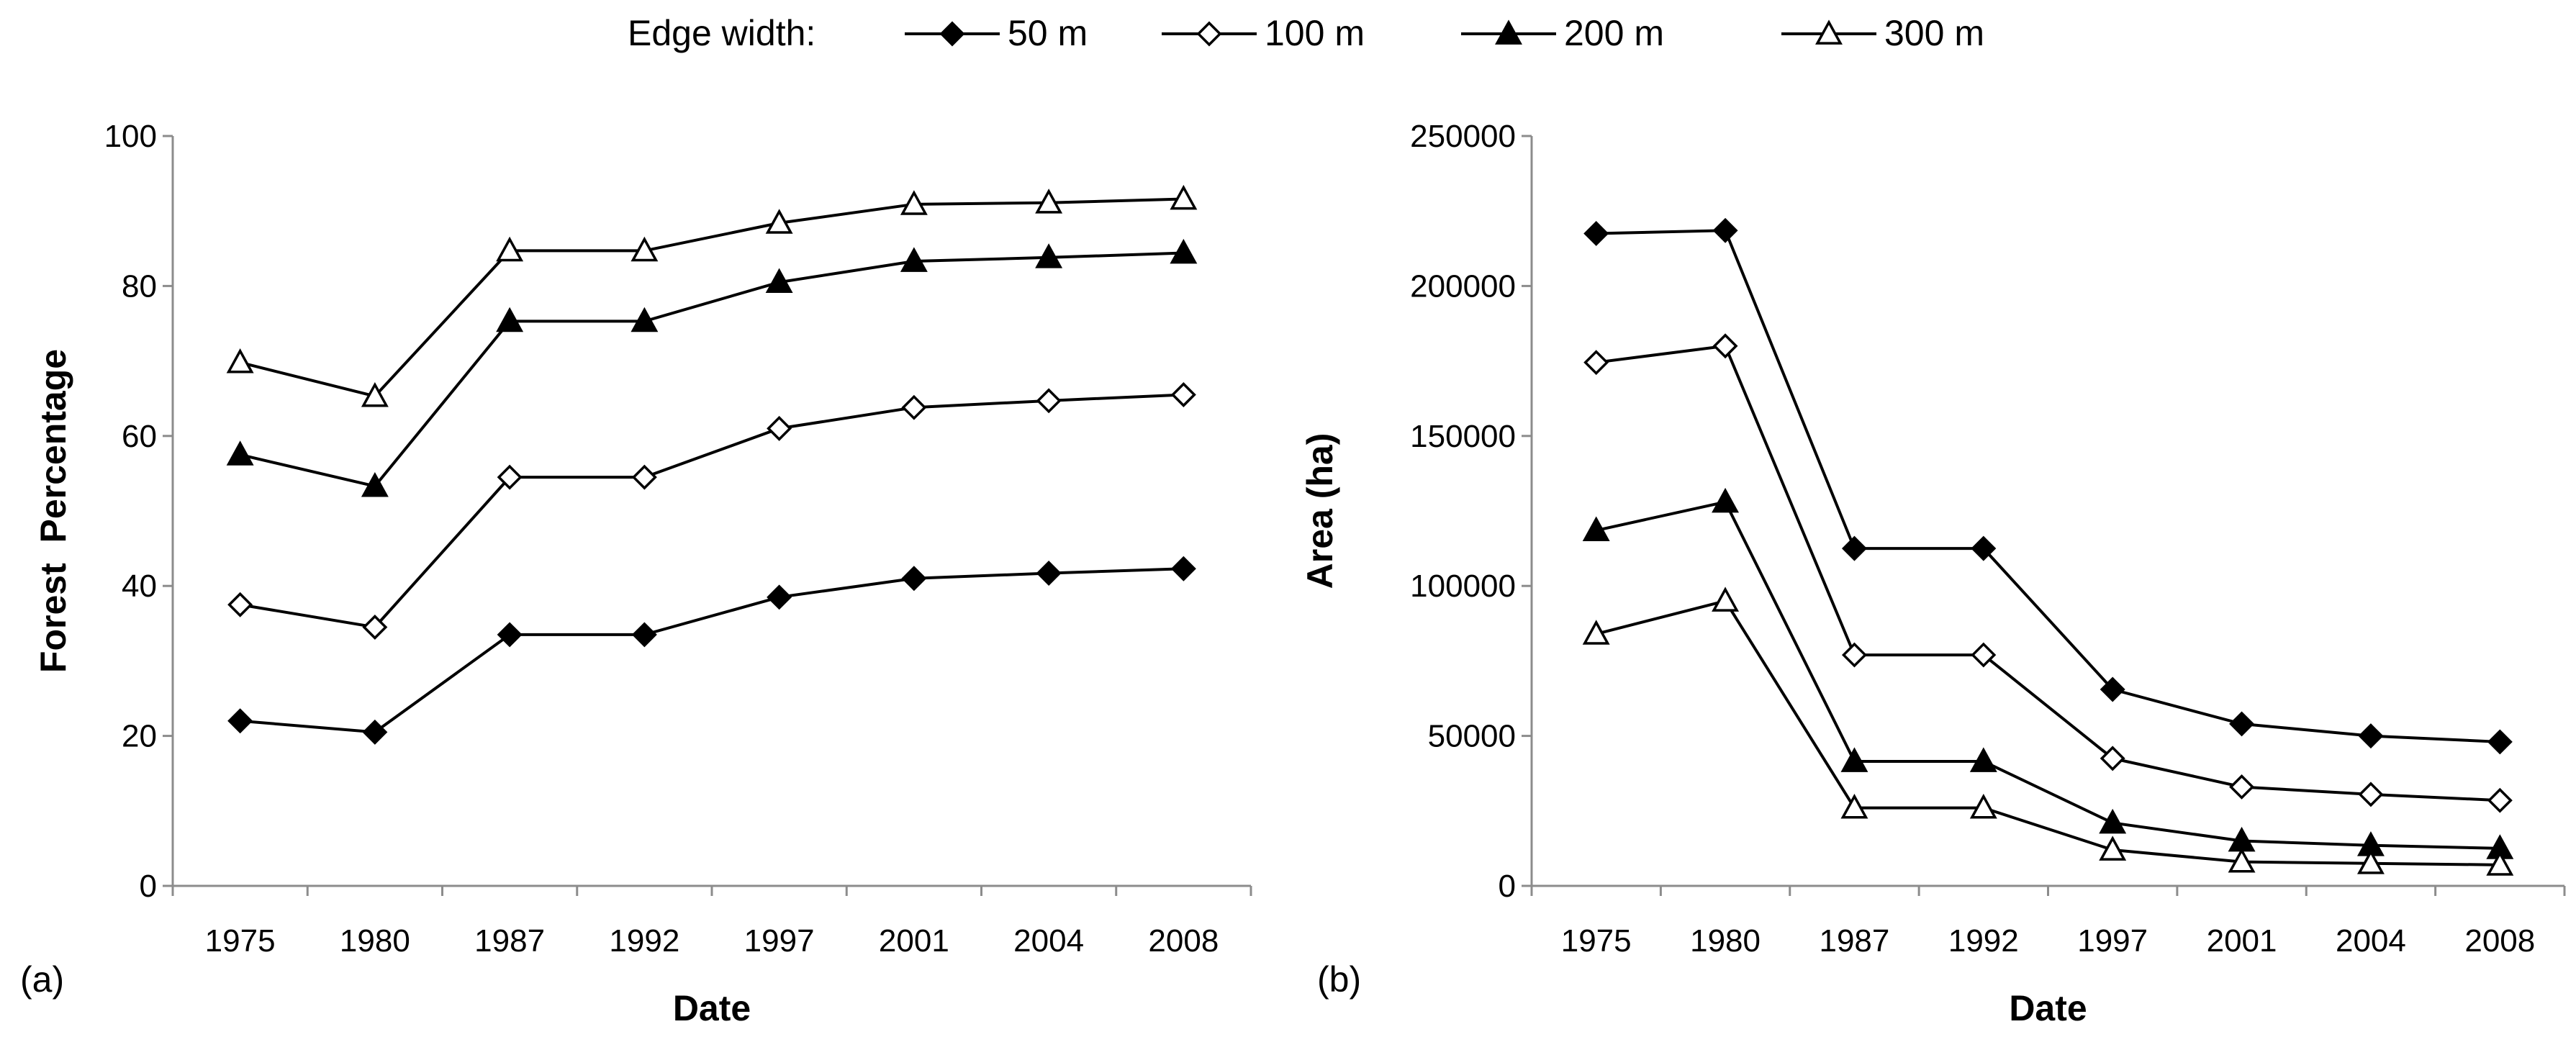  What do you see at coordinates (140, 736) in the screenshot?
I see `y-tick-label: 20` at bounding box center [140, 736].